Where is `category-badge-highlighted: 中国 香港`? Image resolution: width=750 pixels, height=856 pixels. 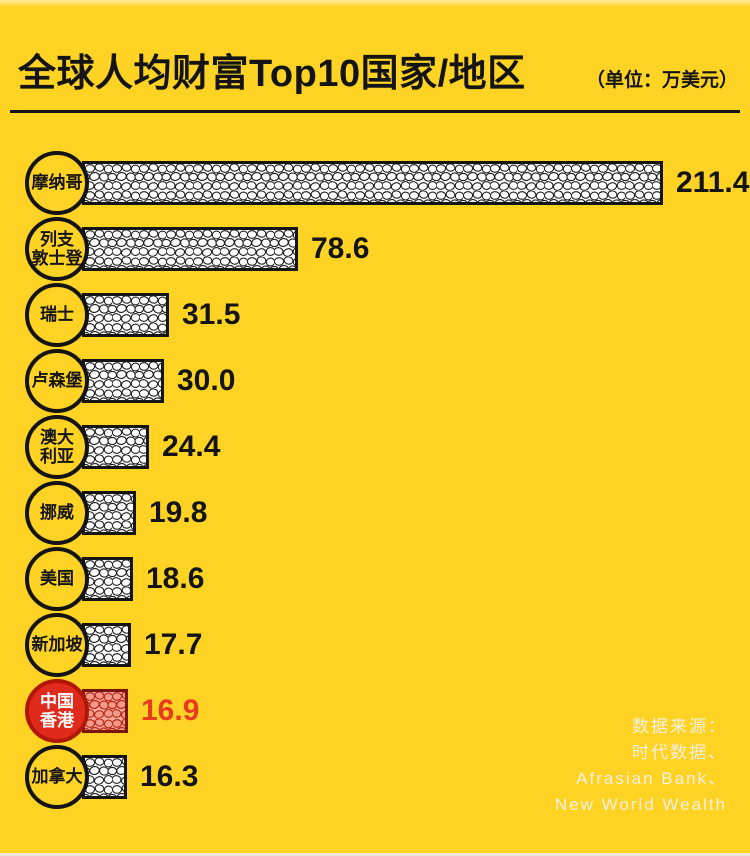
category-badge-highlighted: 中国 香港 is located at coordinates (57, 711).